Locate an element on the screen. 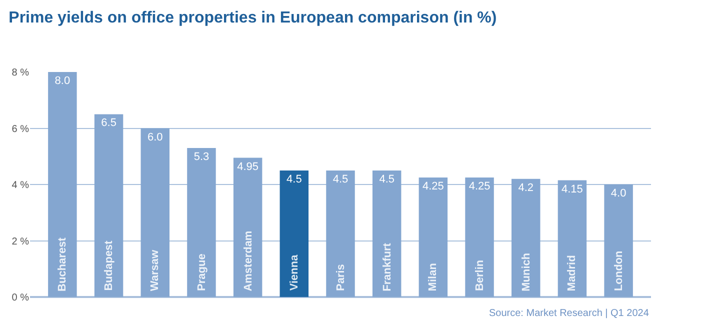  data-label: 5.3 is located at coordinates (202, 156).